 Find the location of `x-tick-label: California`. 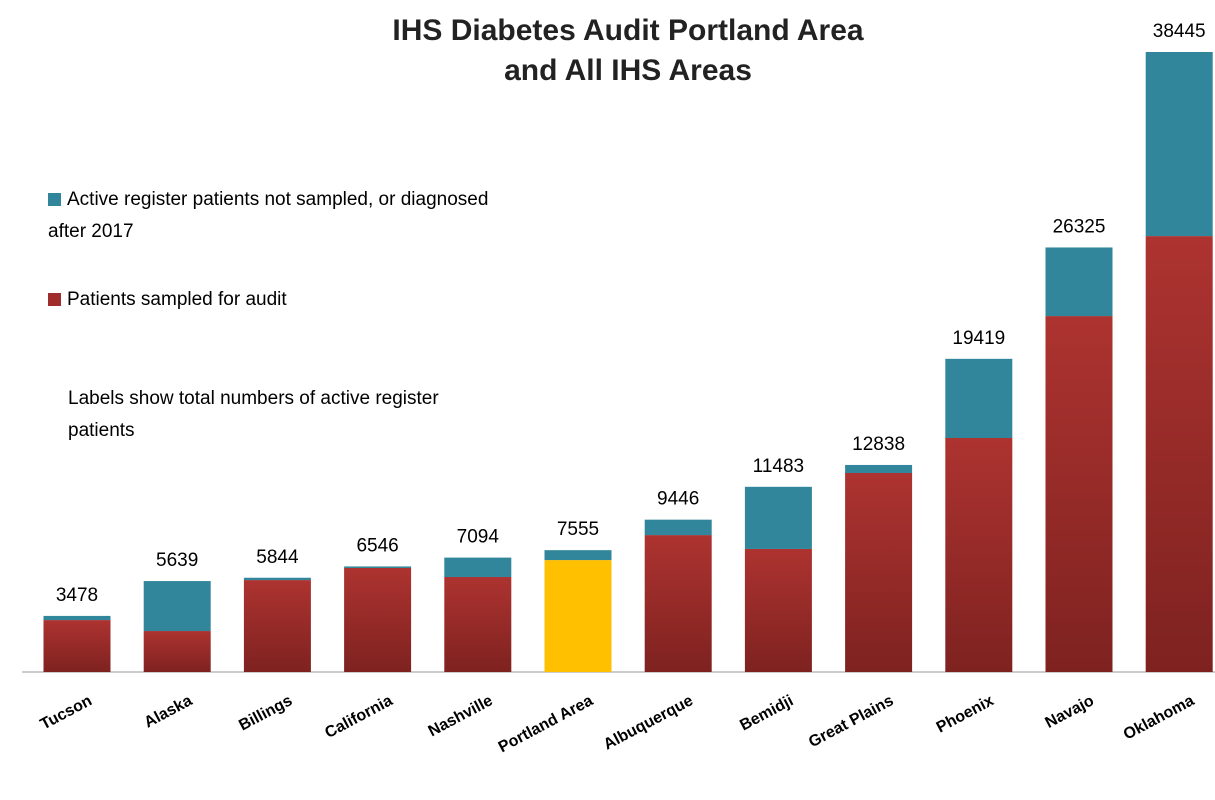

x-tick-label: California is located at coordinates (358, 717).